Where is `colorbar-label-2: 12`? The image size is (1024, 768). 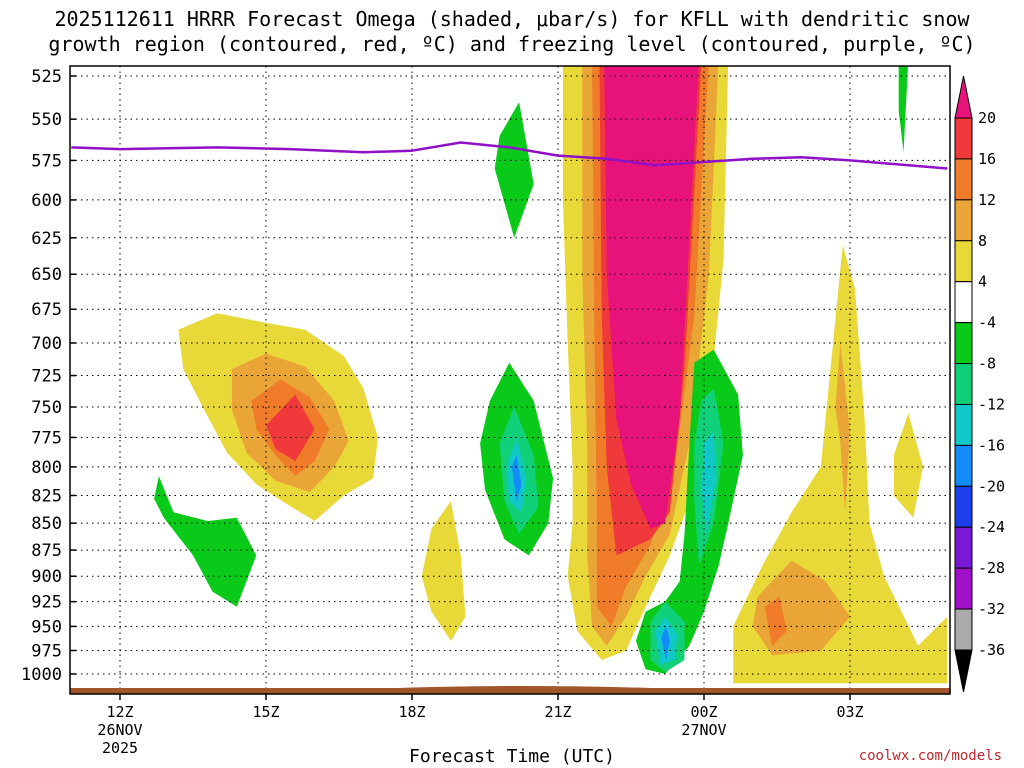
colorbar-label-2: 12 is located at coordinates (987, 200).